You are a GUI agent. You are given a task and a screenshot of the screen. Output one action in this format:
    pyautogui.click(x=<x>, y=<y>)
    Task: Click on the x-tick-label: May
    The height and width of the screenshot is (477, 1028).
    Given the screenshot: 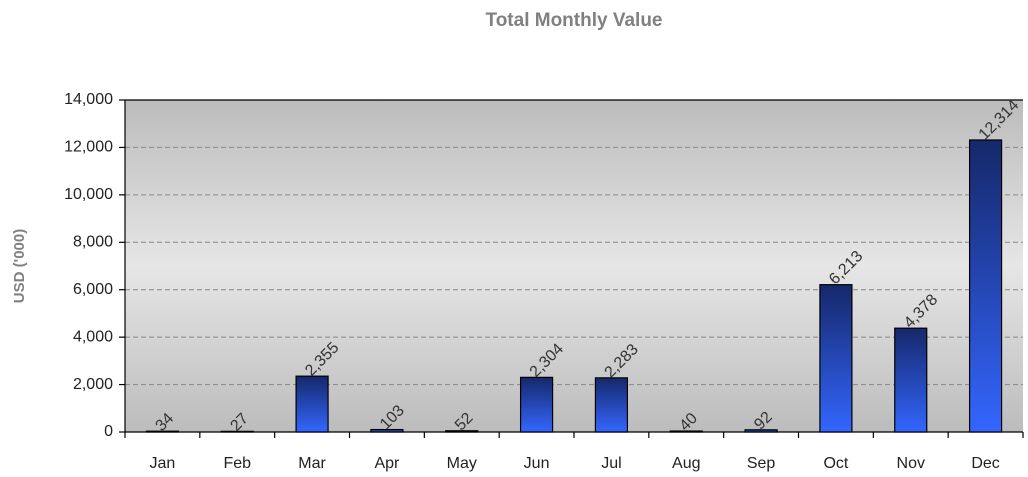 What is the action you would take?
    pyautogui.click(x=462, y=463)
    